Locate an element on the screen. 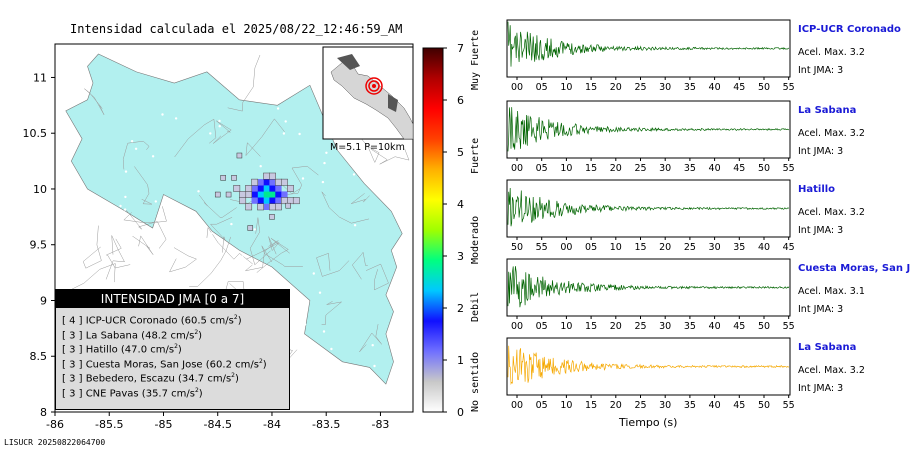 Image resolution: width=910 pixels, height=460 pixels. map-x-tick-label: -85 is located at coordinates (164, 424).